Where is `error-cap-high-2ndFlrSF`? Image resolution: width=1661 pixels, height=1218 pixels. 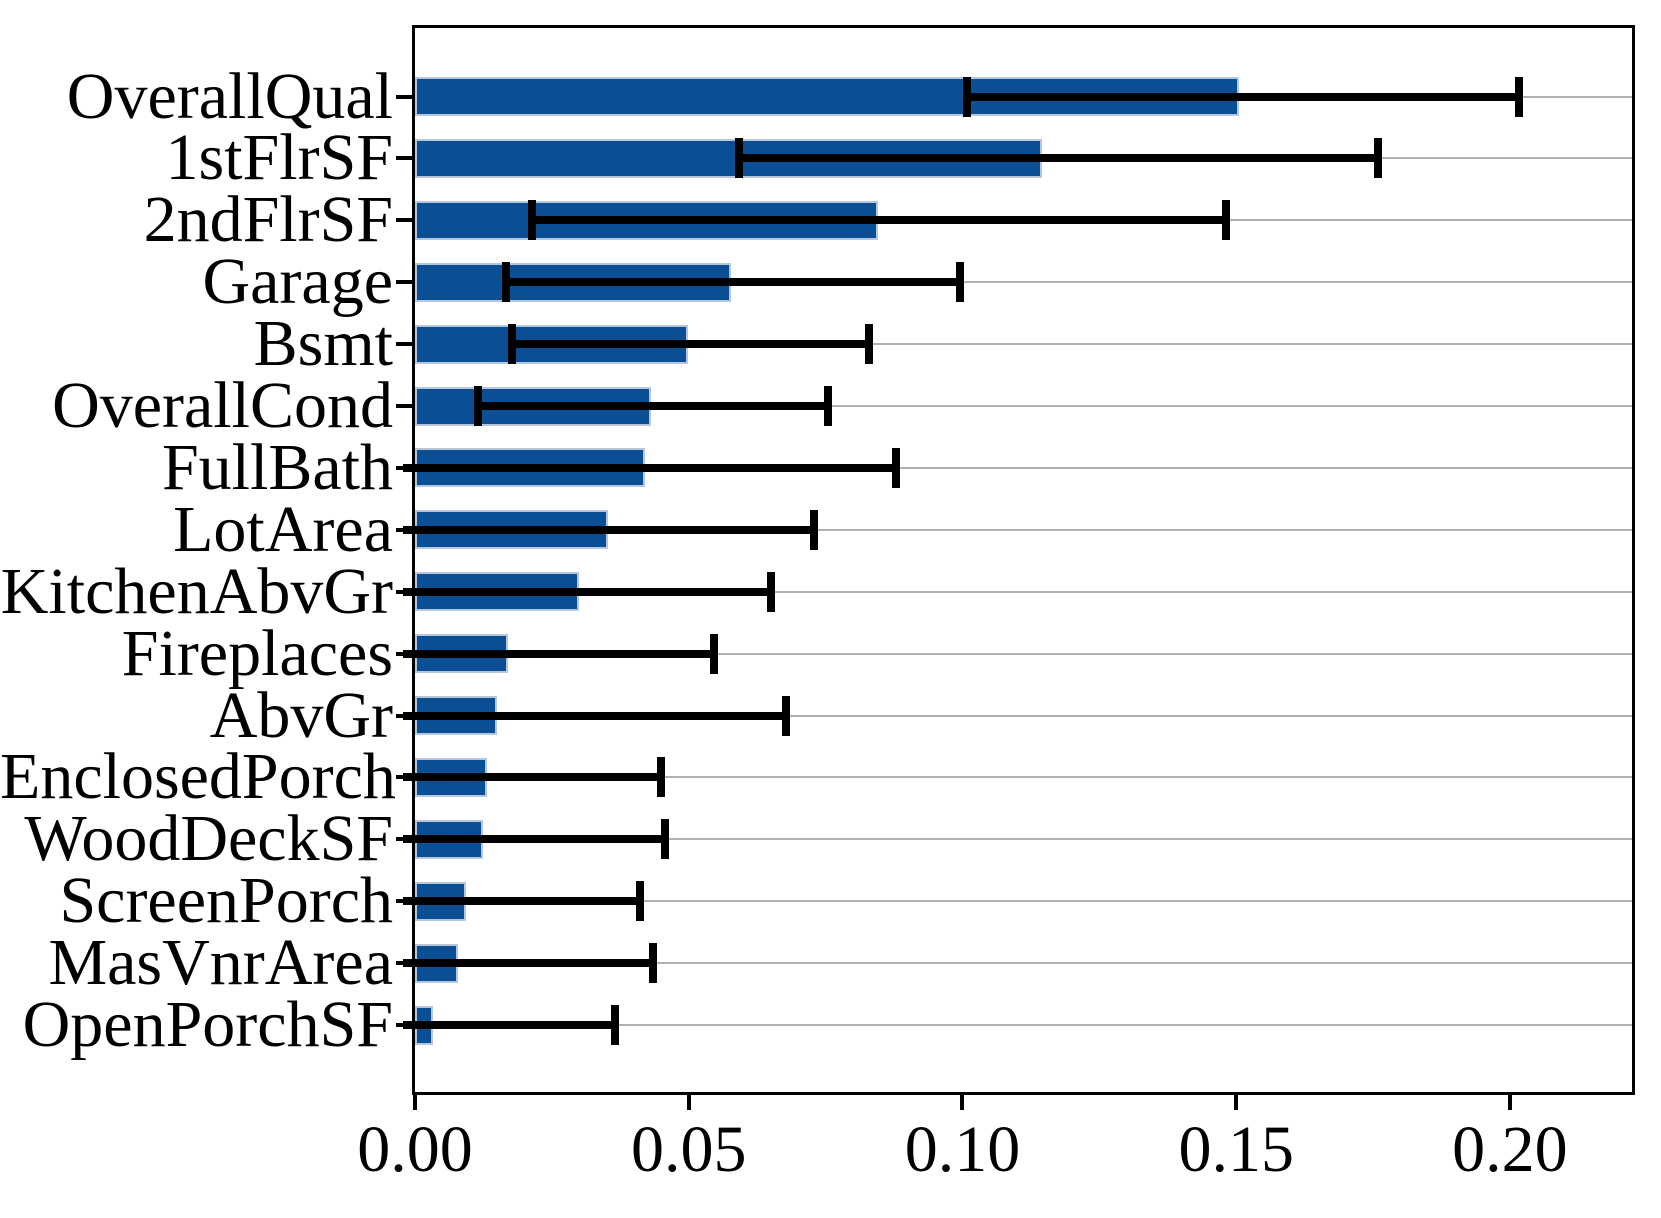
error-cap-high-2ndFlrSF is located at coordinates (1226, 220).